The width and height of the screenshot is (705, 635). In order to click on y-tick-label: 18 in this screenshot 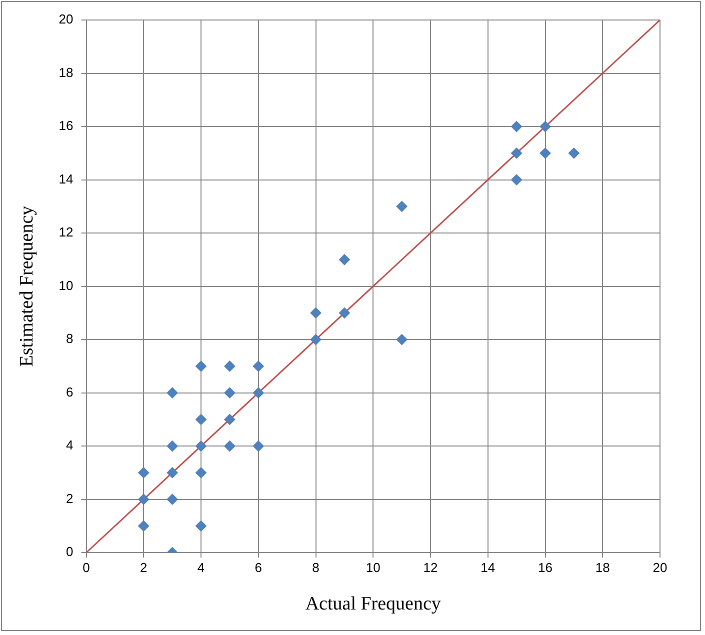, I will do `click(66, 72)`.